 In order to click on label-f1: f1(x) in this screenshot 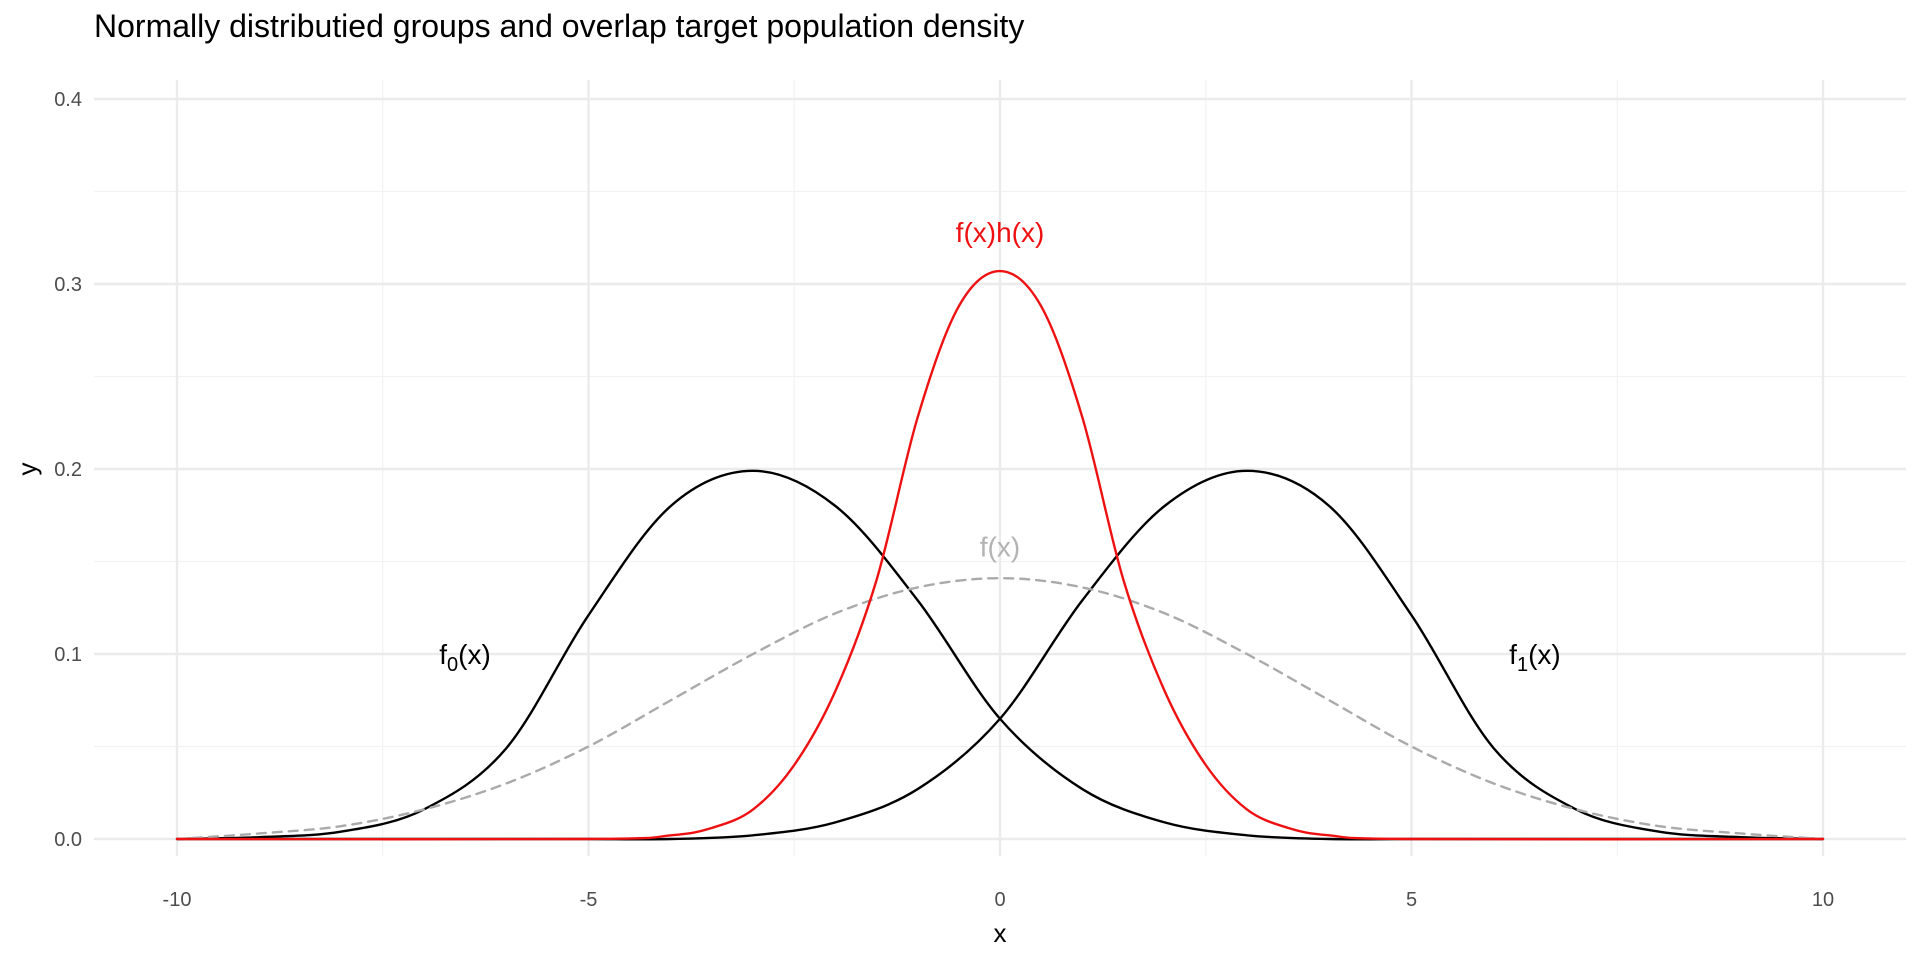, I will do `click(1535, 657)`.